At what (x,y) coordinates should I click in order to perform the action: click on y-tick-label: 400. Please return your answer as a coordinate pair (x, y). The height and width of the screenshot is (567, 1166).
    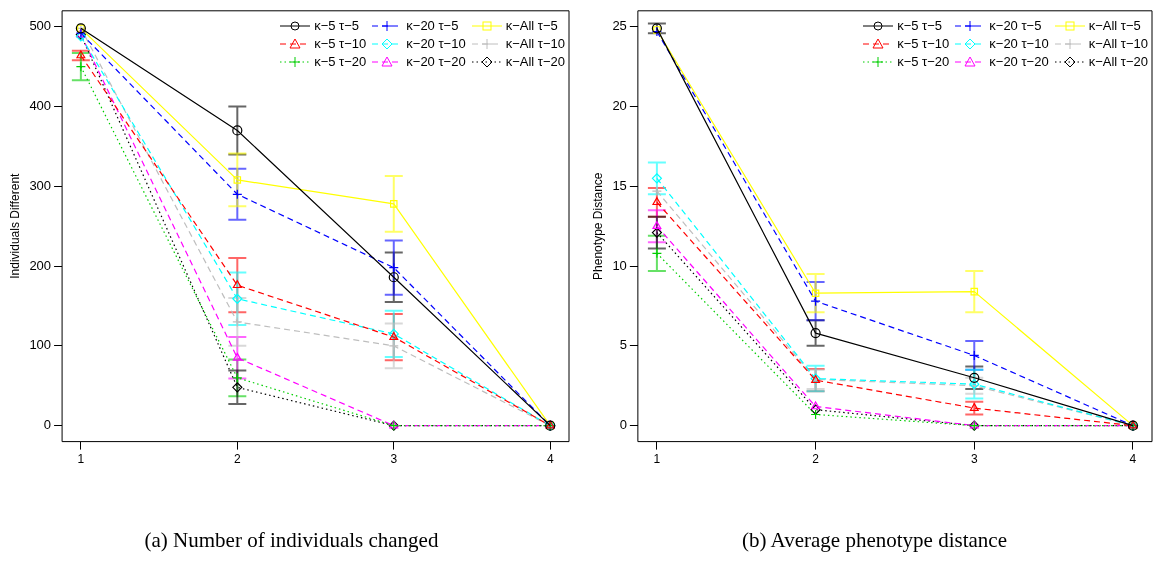
    Looking at the image, I should click on (40, 106).